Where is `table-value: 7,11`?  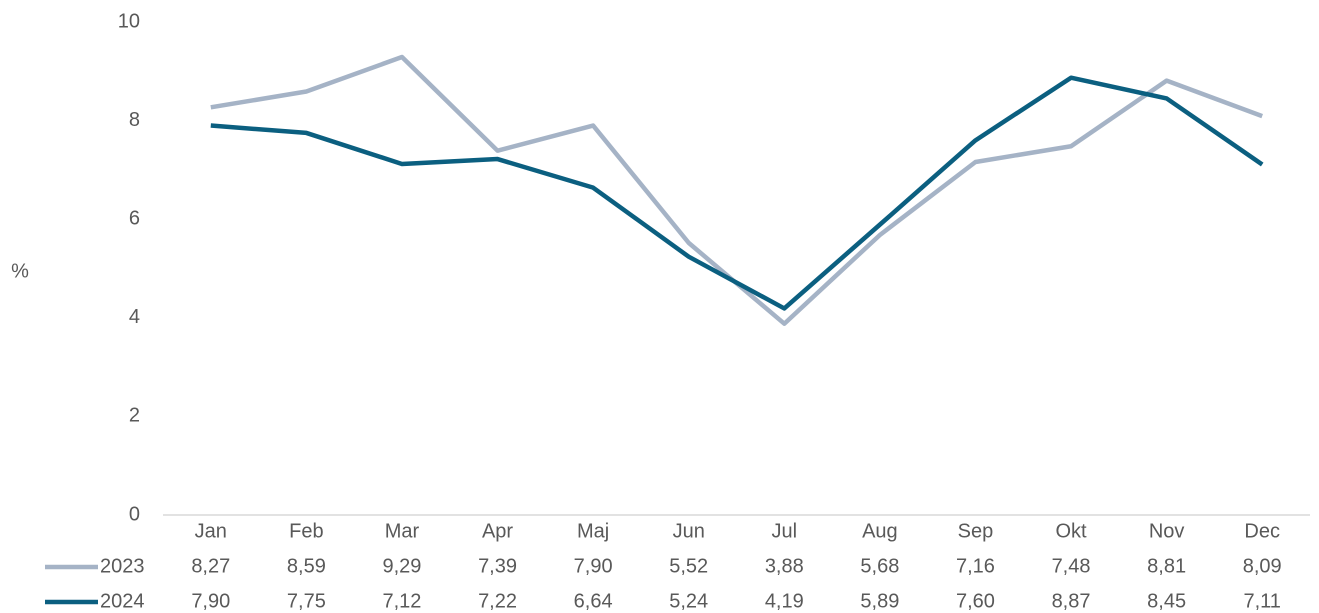
table-value: 7,11 is located at coordinates (1261, 601).